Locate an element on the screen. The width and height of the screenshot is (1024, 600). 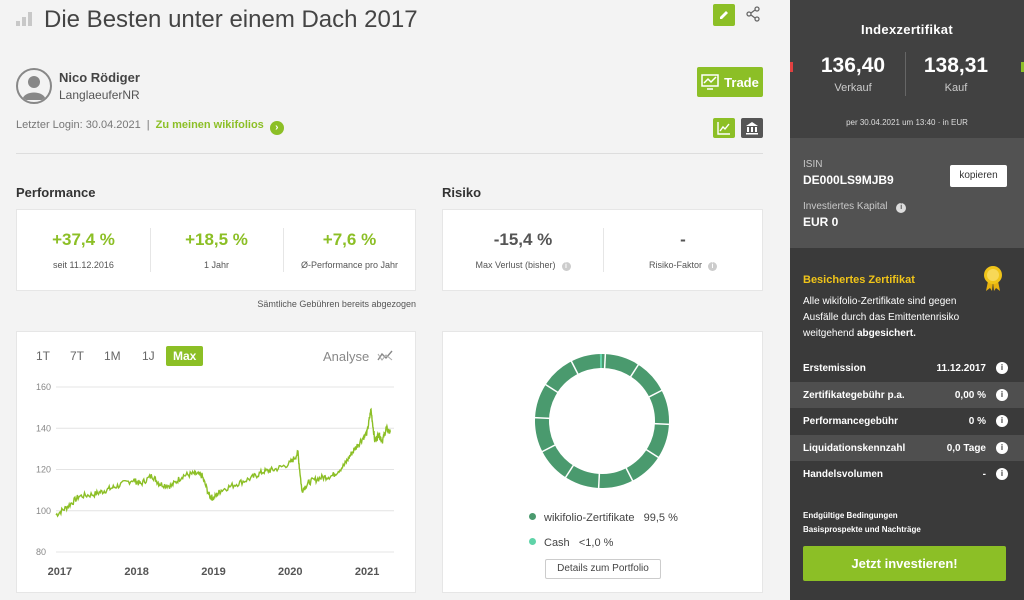
avatar is located at coordinates (34, 86).